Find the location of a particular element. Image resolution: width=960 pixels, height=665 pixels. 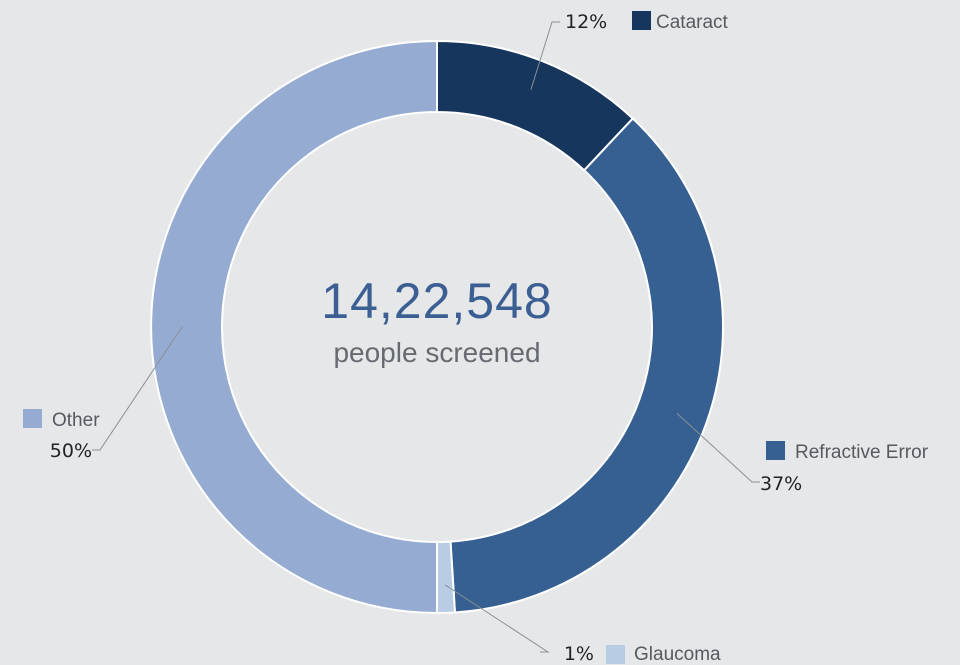

leader-line-other is located at coordinates (137, 388).